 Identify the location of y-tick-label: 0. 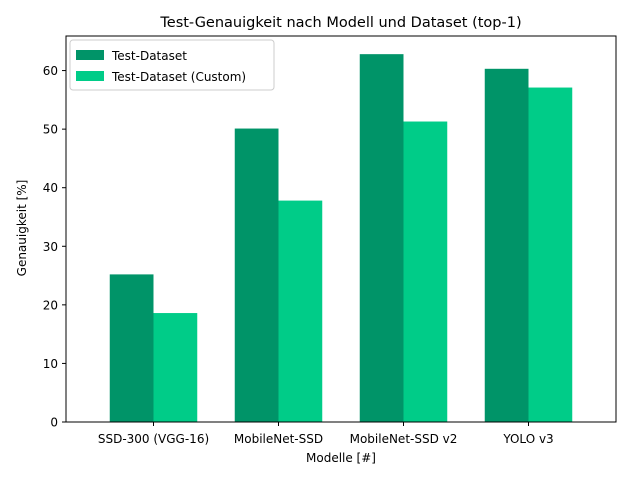
(54, 423).